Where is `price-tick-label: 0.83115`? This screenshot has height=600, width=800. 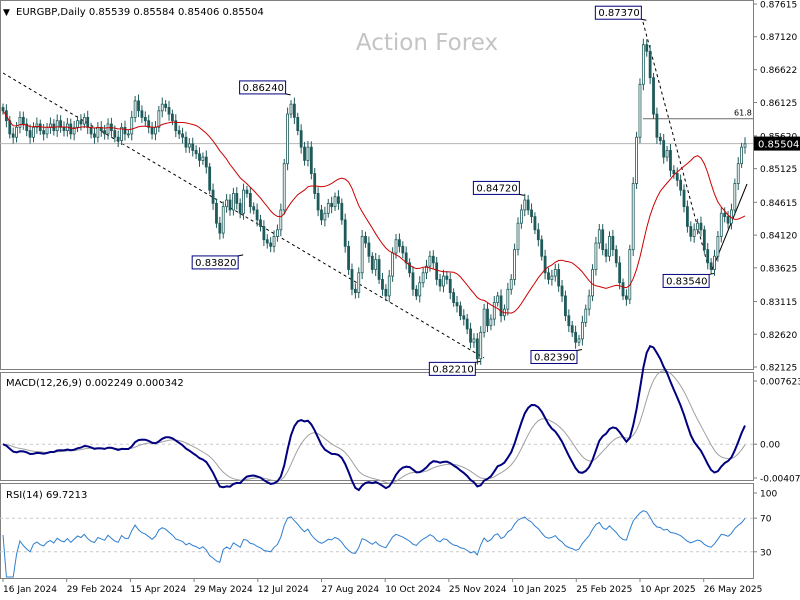
price-tick-label: 0.83115 is located at coordinates (778, 303).